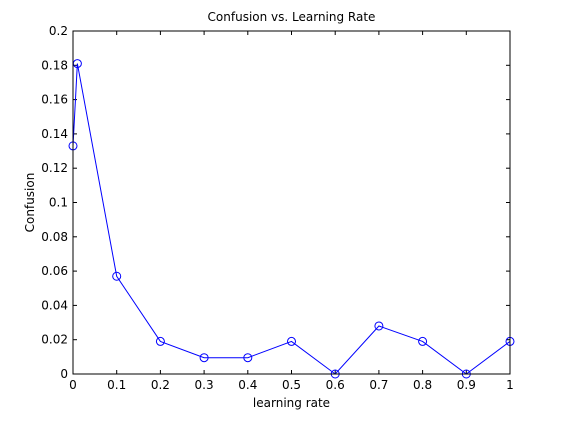  Describe the element at coordinates (54, 340) in the screenshot. I see `y-tick-label: 0.02` at that location.